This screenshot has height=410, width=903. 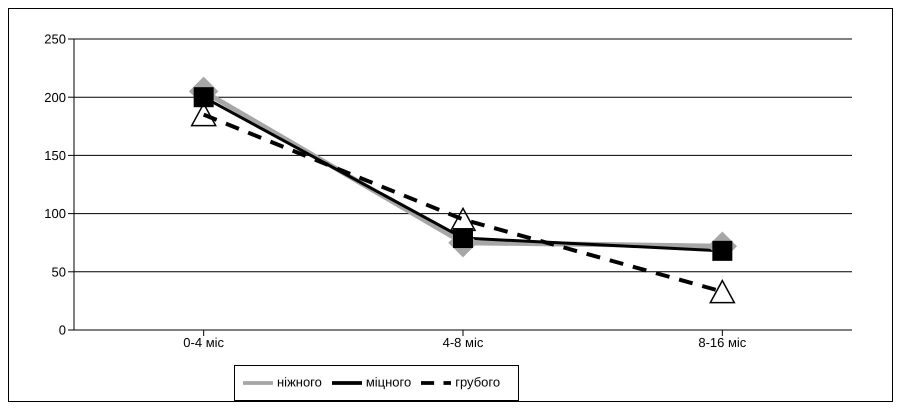 I want to click on legend-label: міцного, so click(x=389, y=382).